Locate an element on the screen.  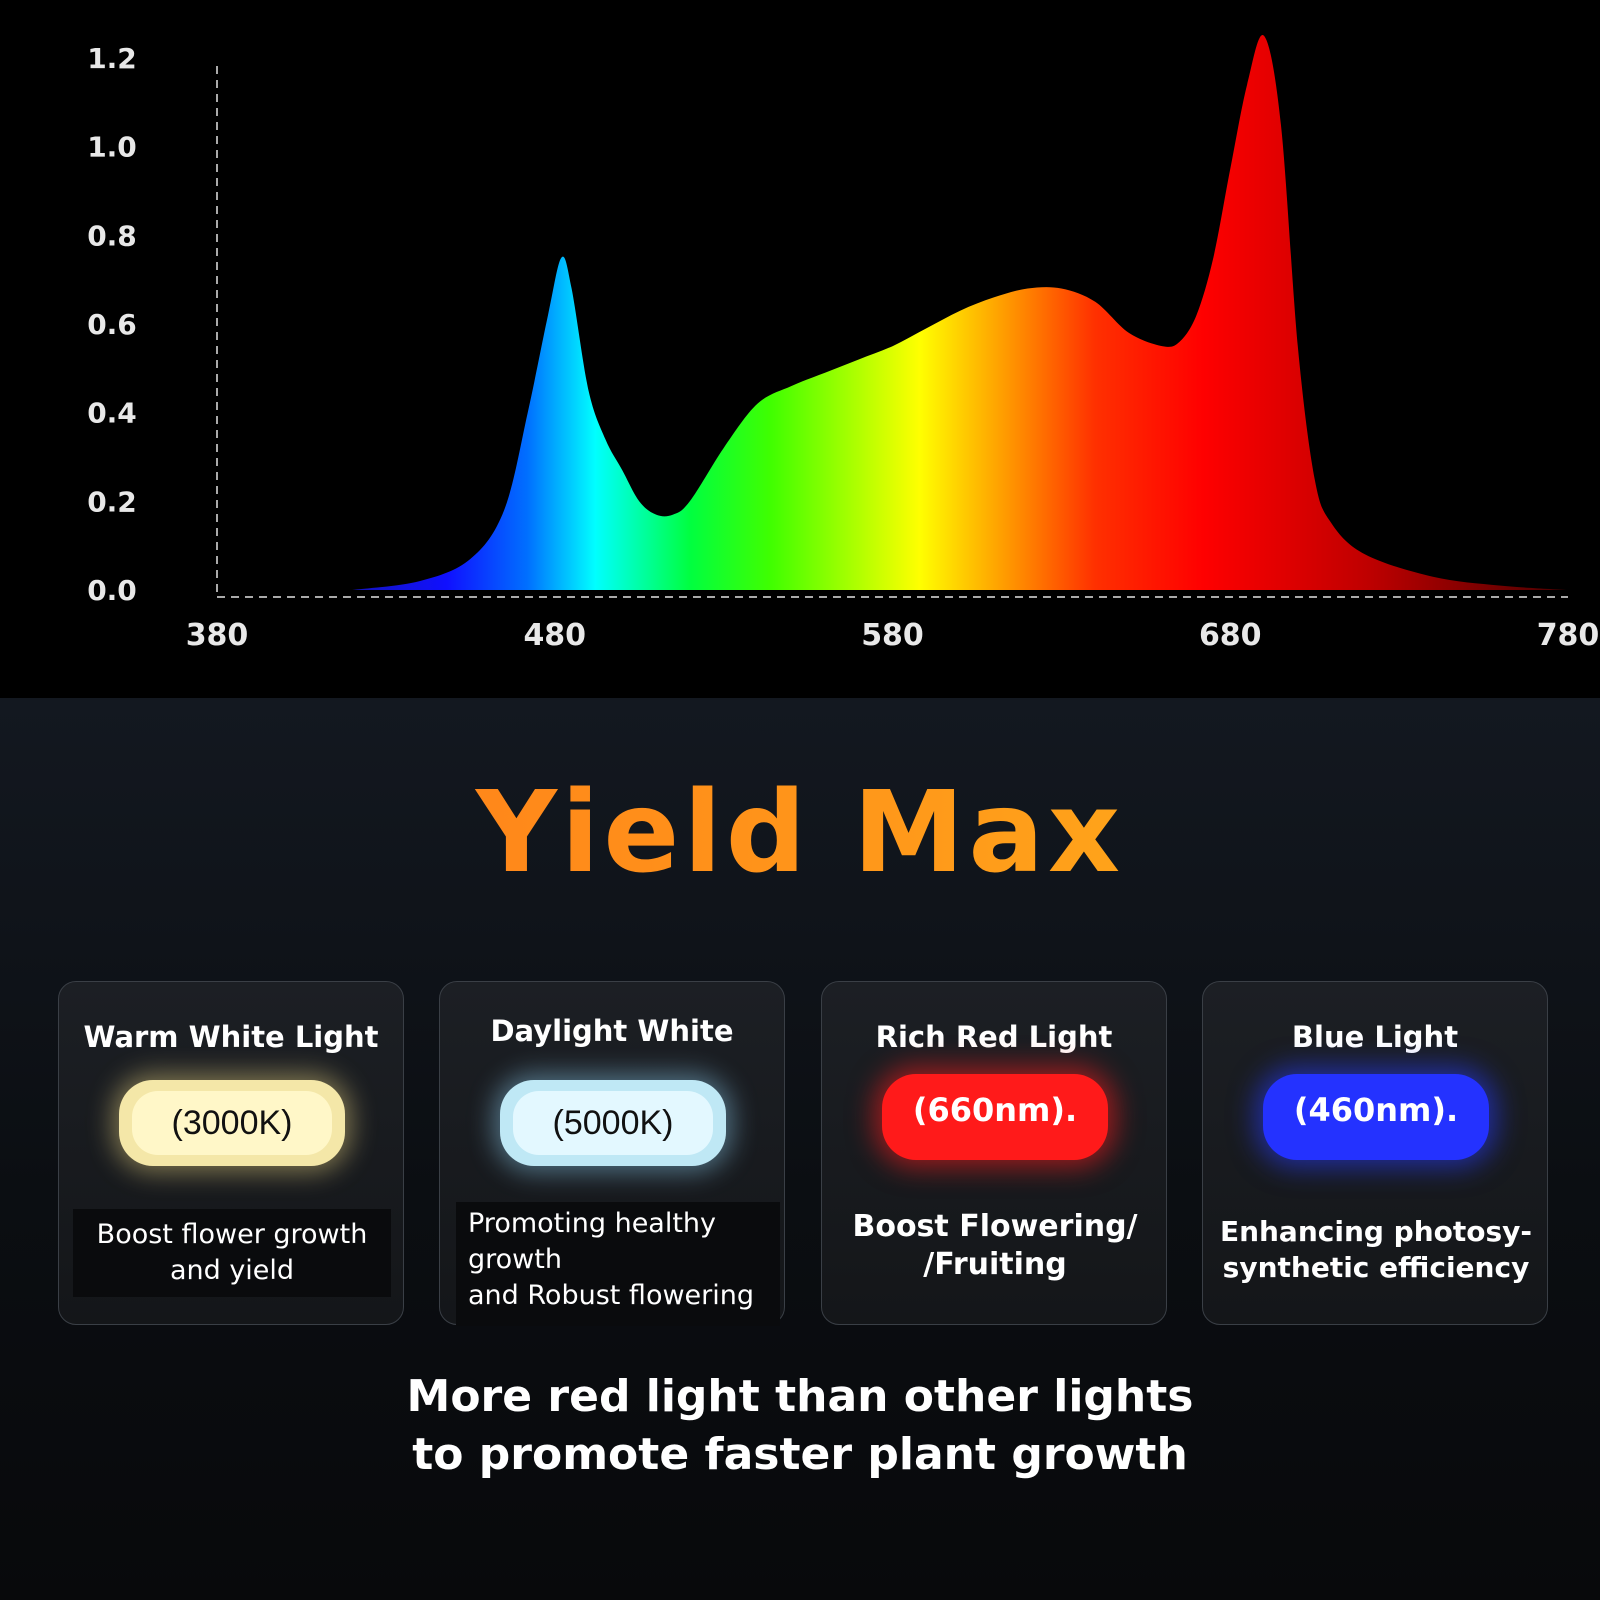
card-desc-line: and Robust flowering is located at coordinates (611, 1295).